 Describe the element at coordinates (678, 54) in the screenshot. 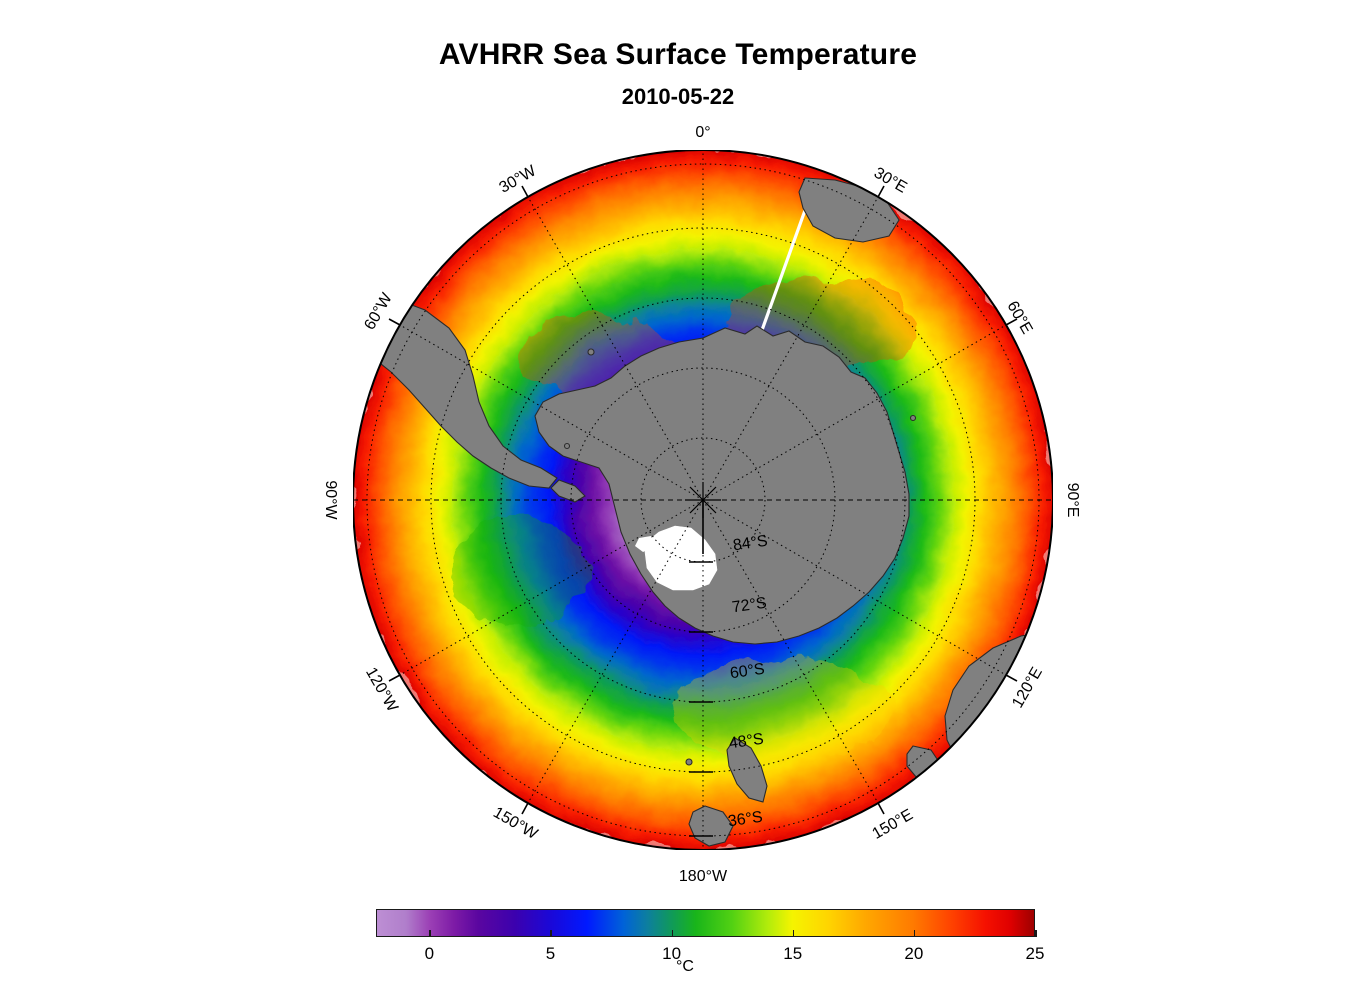

I see `page-title: AVHRR Sea Surface Temperature` at that location.